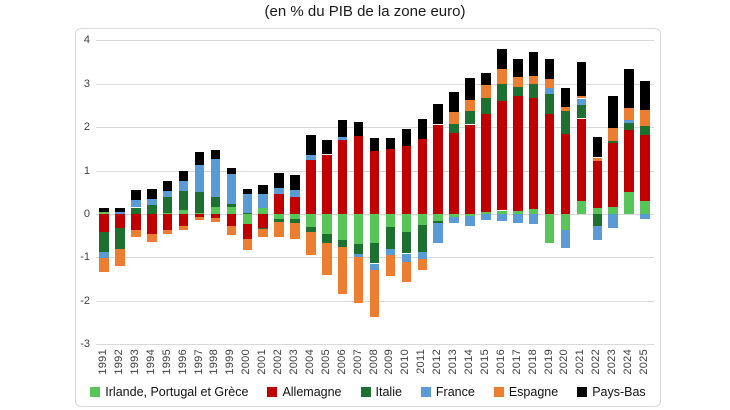 The image size is (730, 410). I want to click on legend-item: Espagne, so click(525, 392).